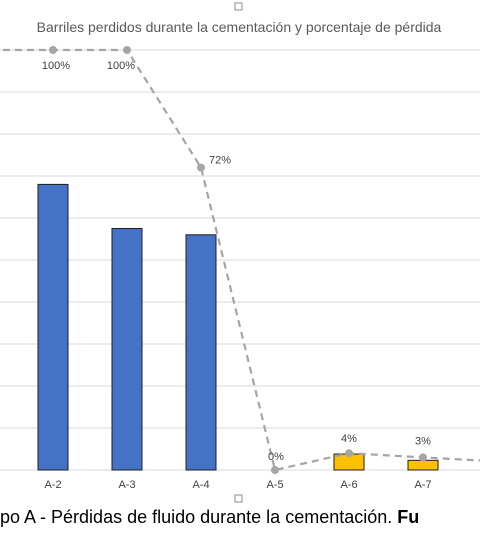  I want to click on resize-handle-top, so click(238, 6).